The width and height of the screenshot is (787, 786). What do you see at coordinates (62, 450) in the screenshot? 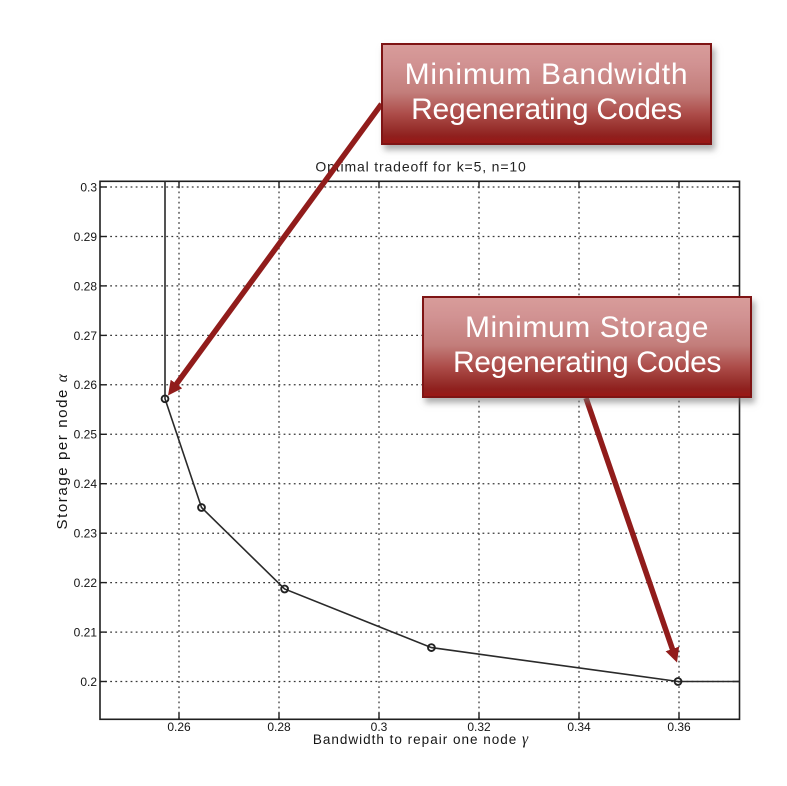
I see `svg-text: Storage per node α` at bounding box center [62, 450].